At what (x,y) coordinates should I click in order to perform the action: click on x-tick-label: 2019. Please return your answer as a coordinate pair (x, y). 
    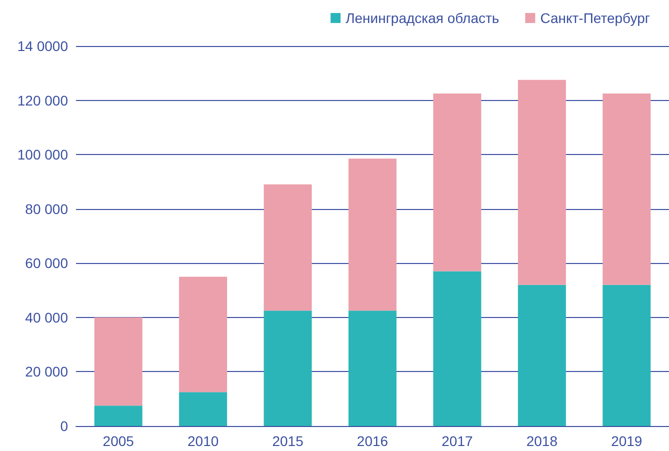
    Looking at the image, I should click on (626, 441).